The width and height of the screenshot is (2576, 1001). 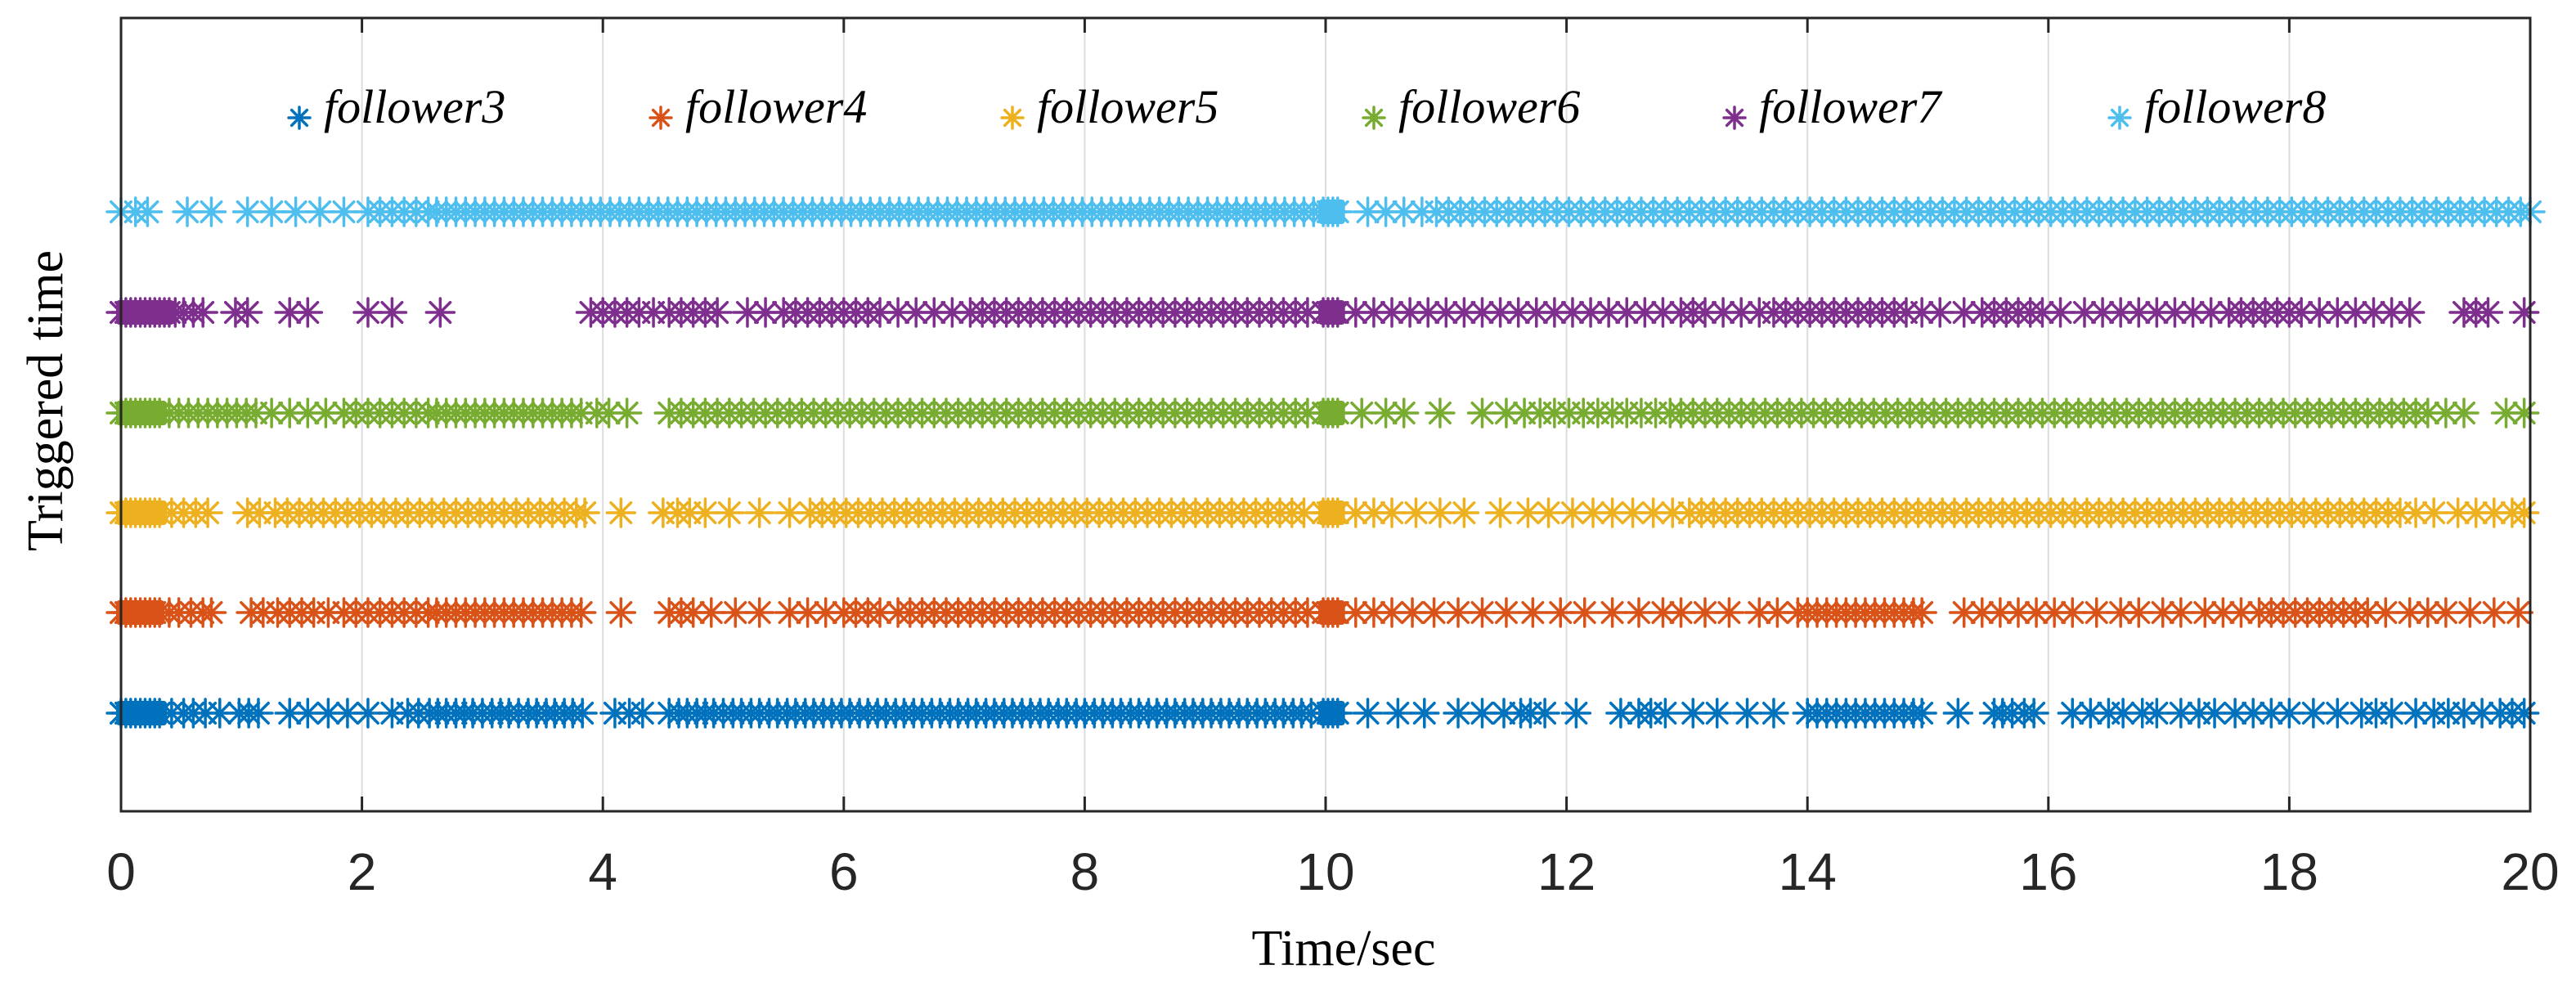 I want to click on x-tick-label: 14, so click(x=1808, y=871).